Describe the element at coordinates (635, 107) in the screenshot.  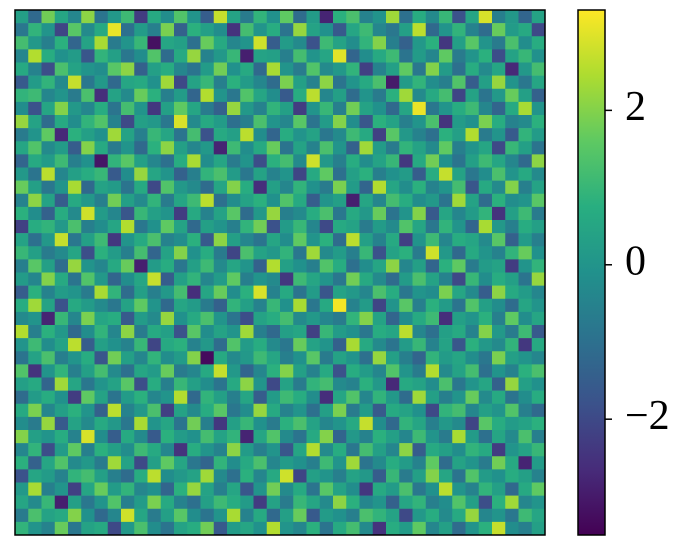
I see `colorbar-tick-label: 2` at that location.